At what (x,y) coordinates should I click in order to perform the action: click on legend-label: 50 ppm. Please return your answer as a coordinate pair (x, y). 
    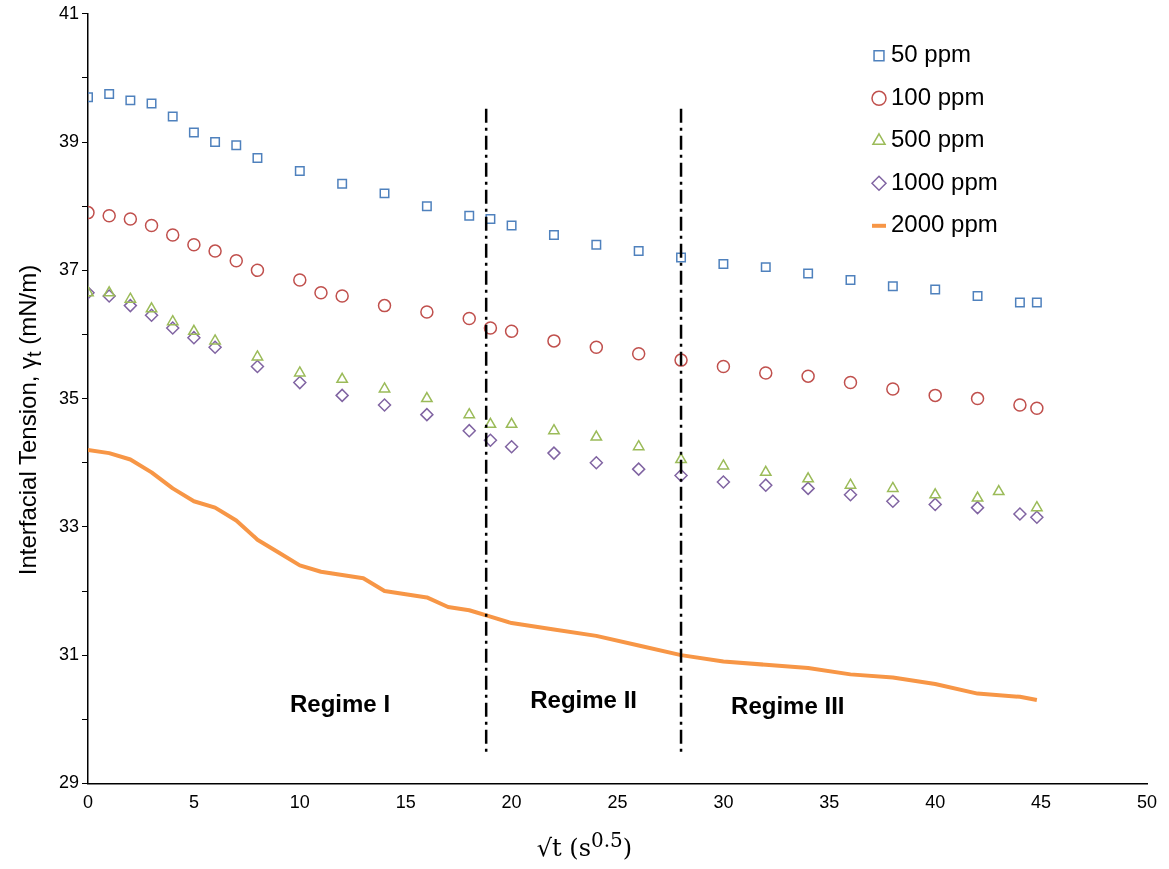
    Looking at the image, I should click on (931, 54).